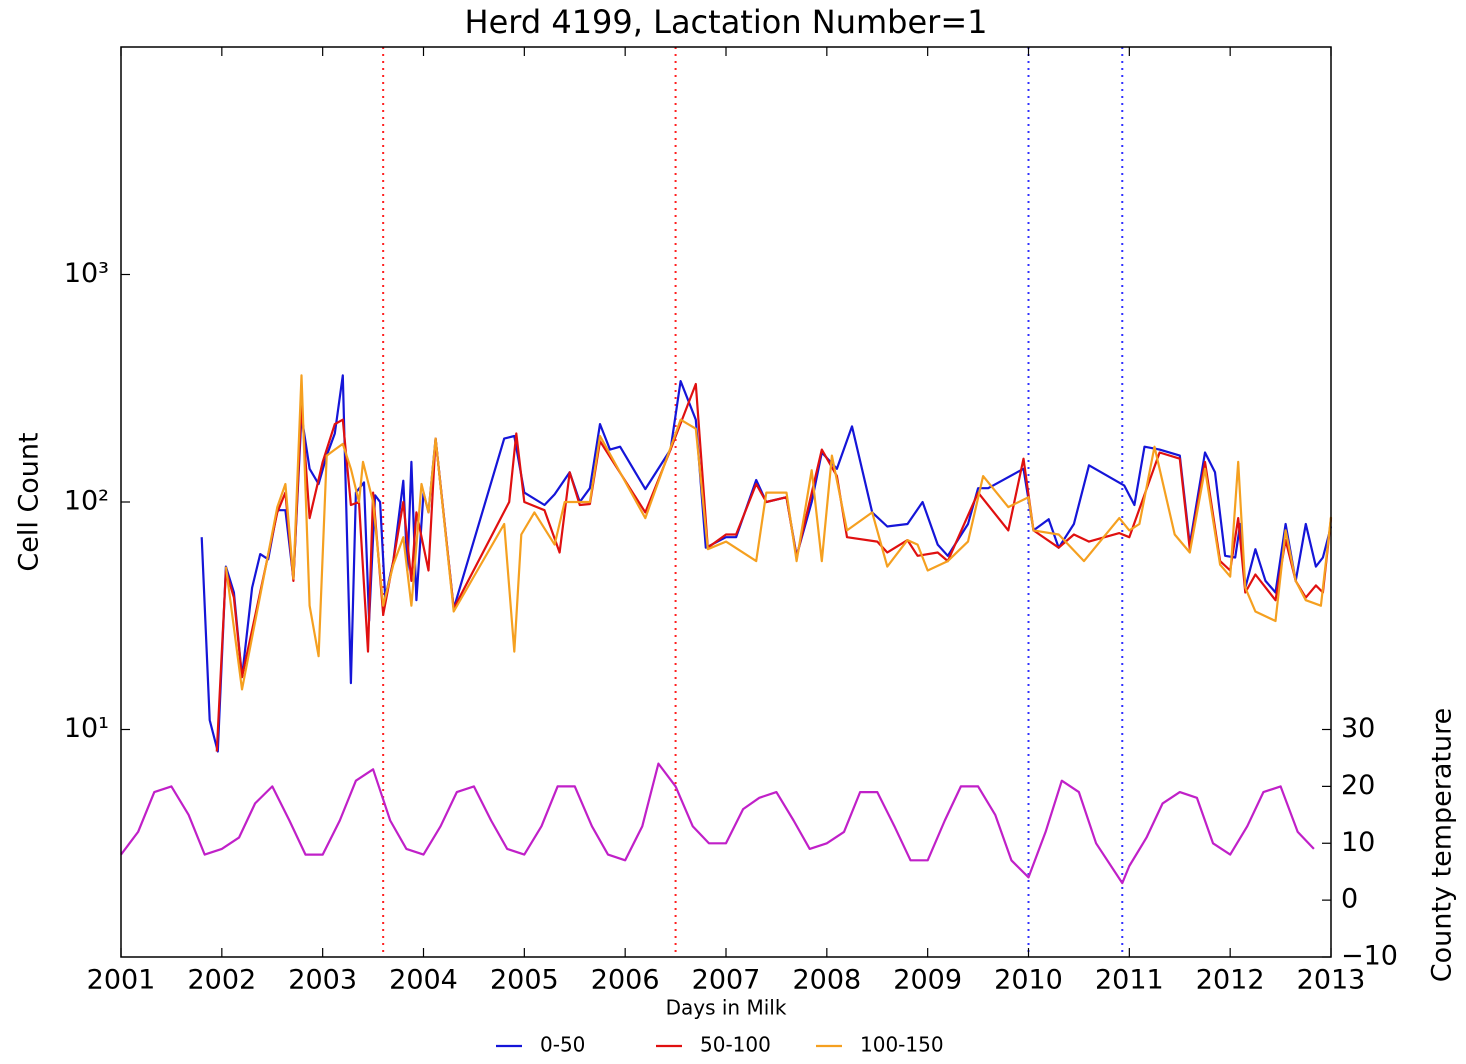  I want to click on y-tick-label: 10², so click(86, 501).